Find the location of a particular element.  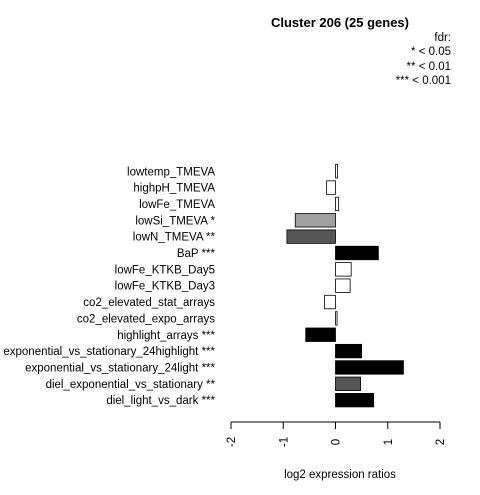

category-label-12: exponential_vs_stationary_24light *** is located at coordinates (120, 368).